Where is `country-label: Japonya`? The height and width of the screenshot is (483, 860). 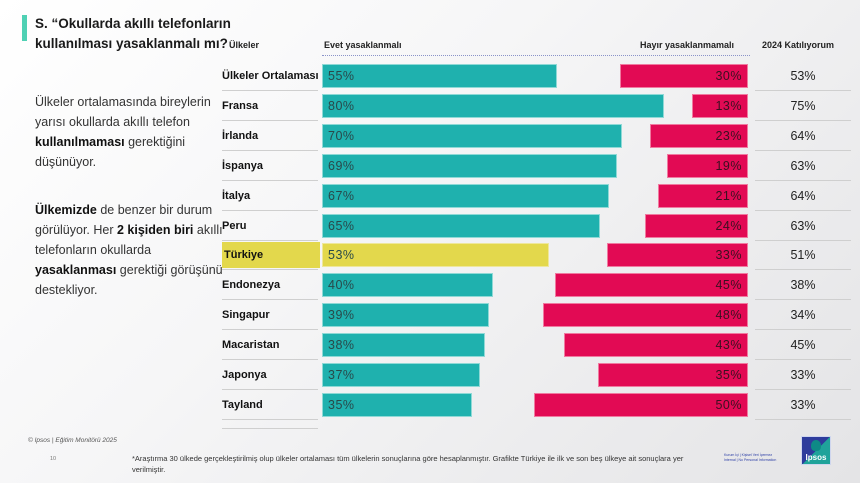 country-label: Japonya is located at coordinates (244, 375).